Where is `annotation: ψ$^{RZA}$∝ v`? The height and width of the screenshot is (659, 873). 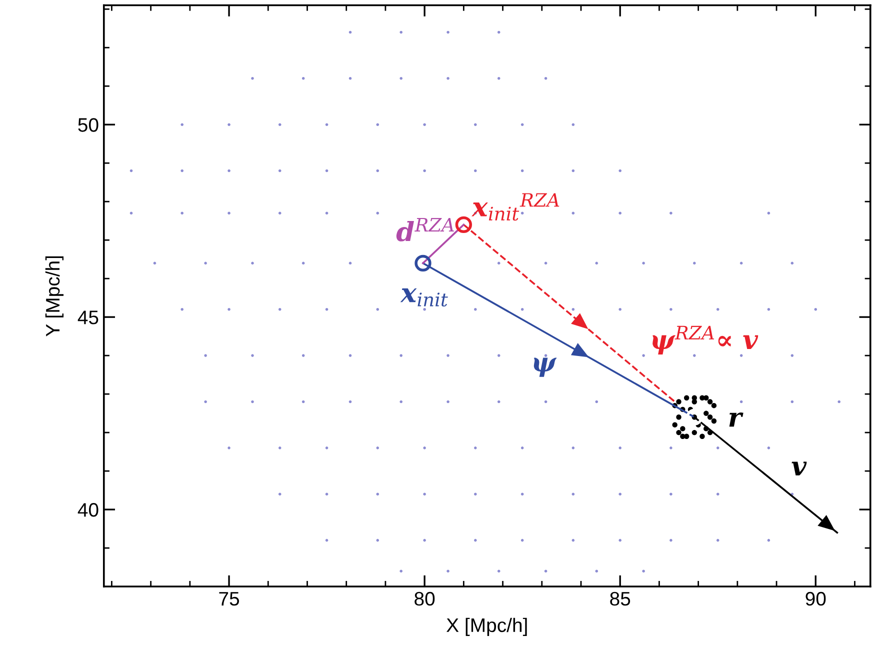
annotation: ψ$^{RZA}$∝ v is located at coordinates (705, 340).